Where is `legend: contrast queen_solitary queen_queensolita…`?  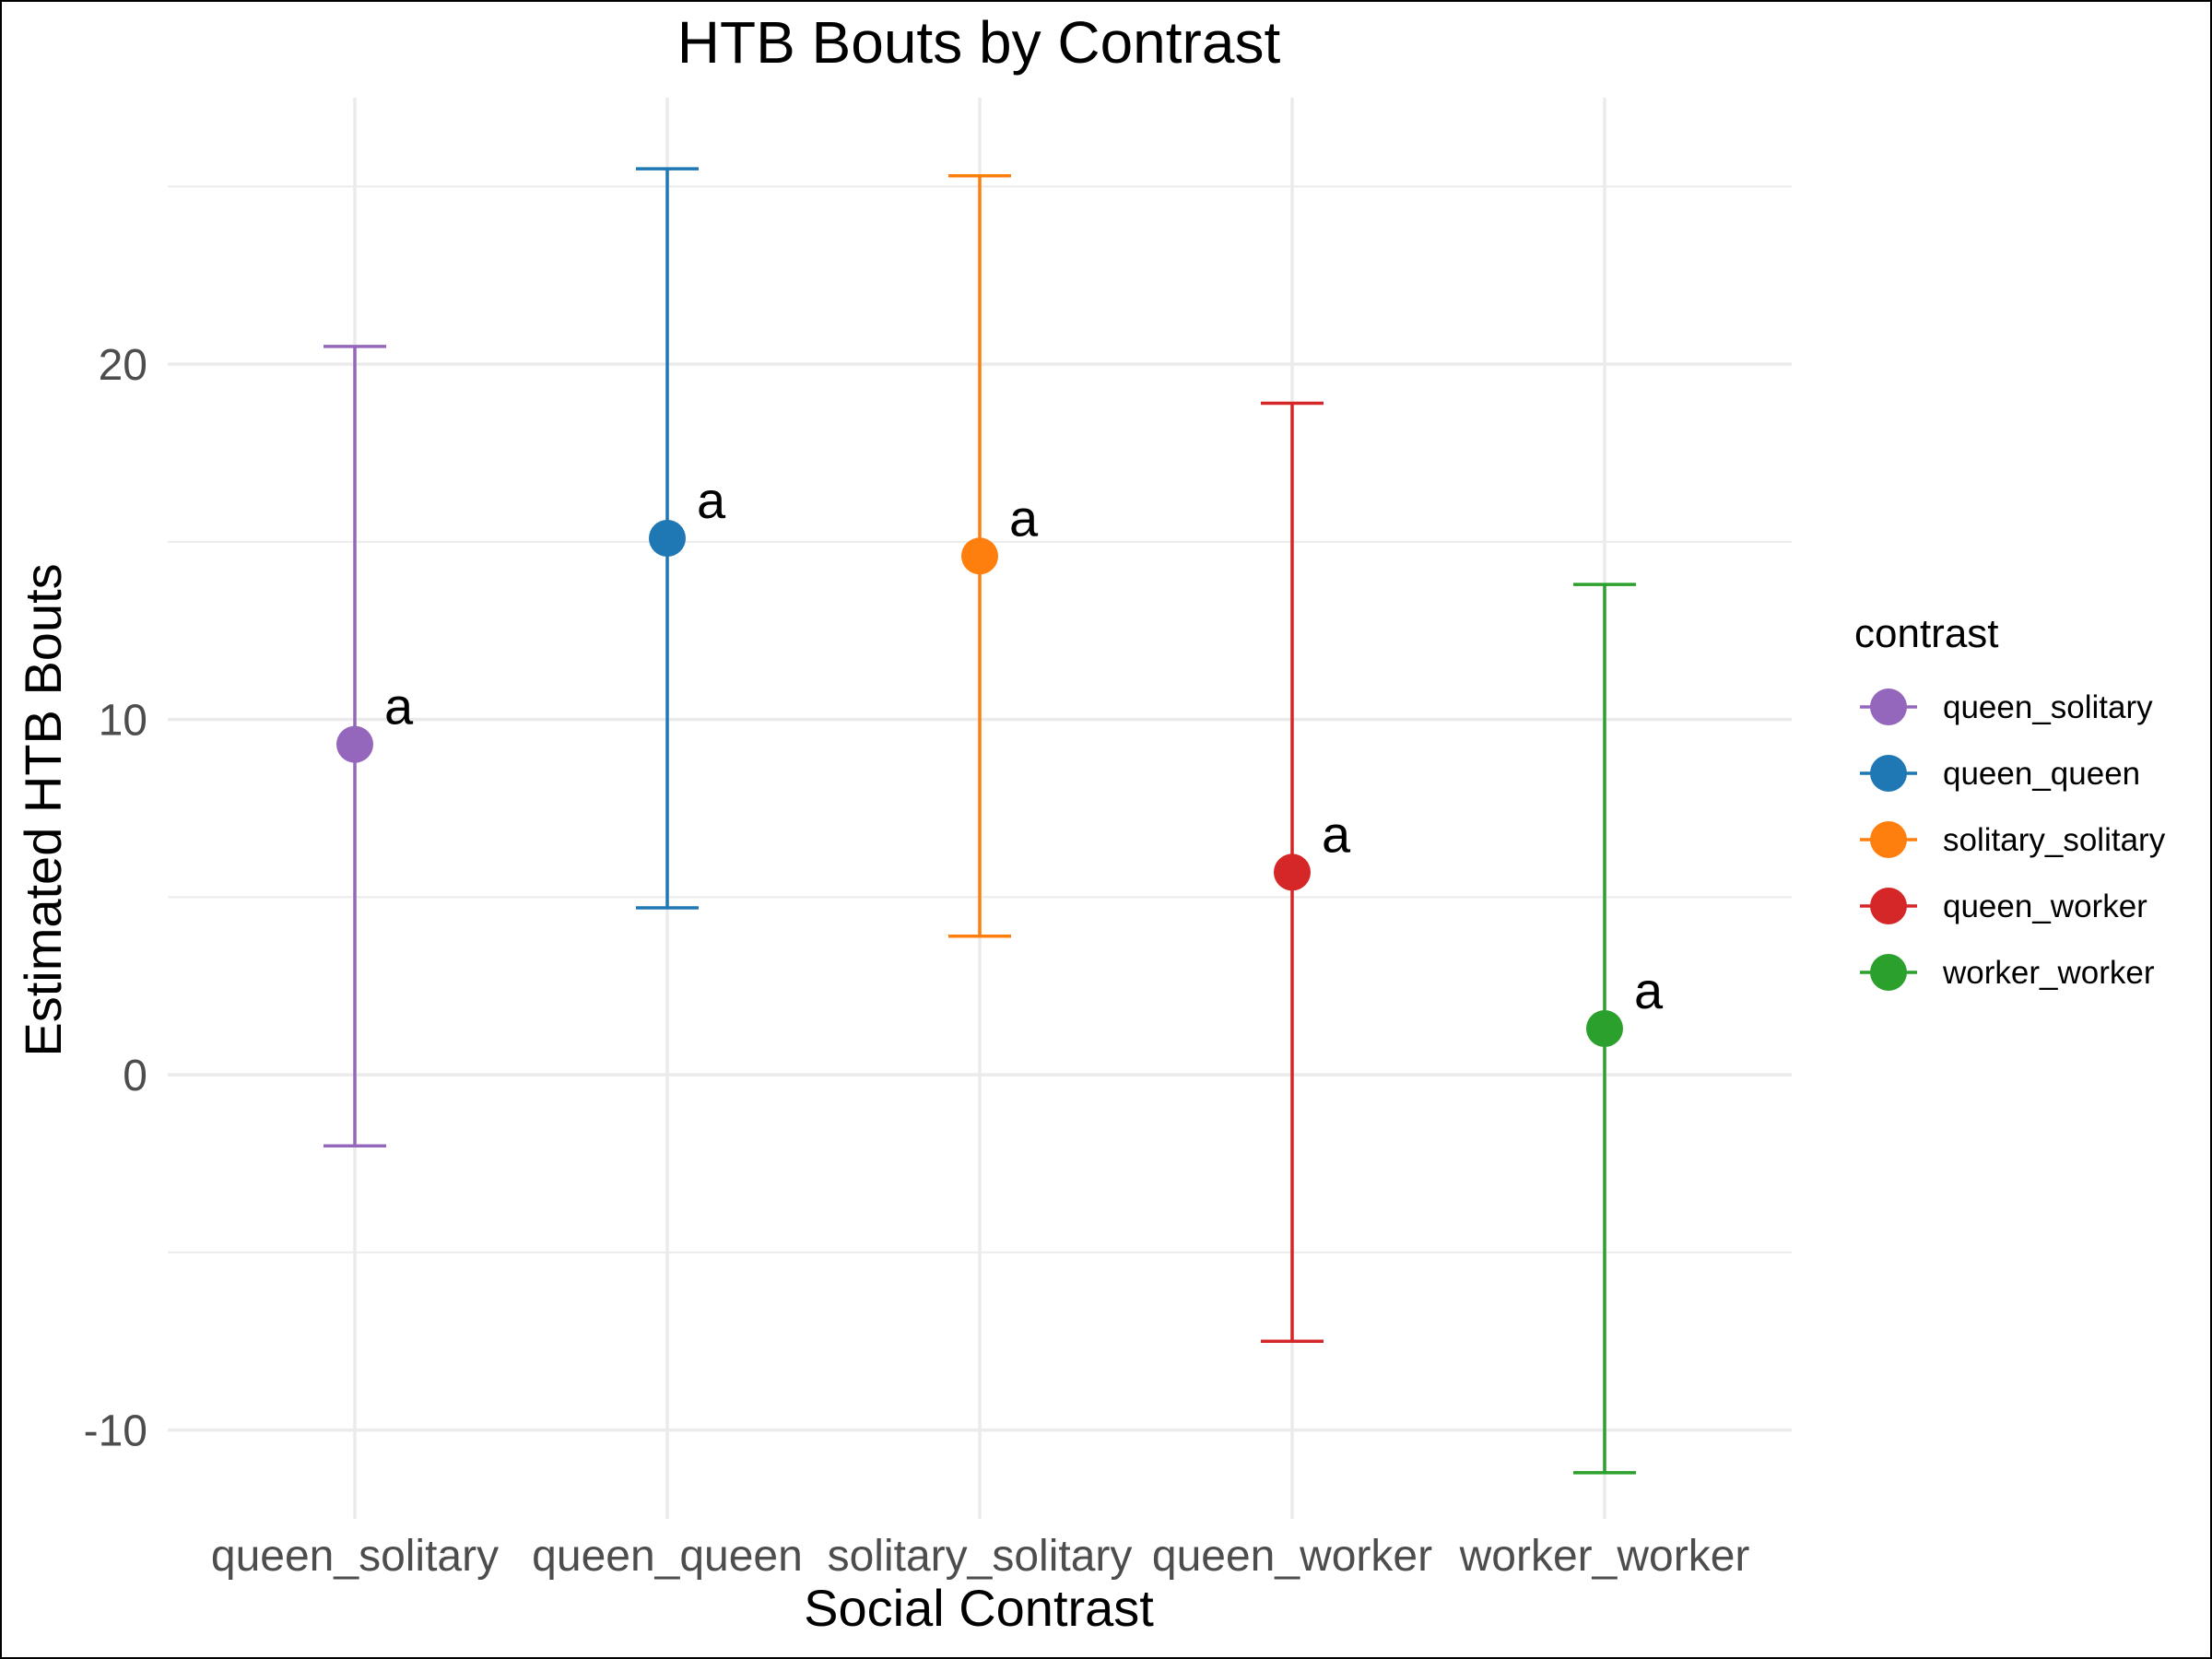
legend: contrast queen_solitary queen_queensolita… is located at coordinates (2010, 801).